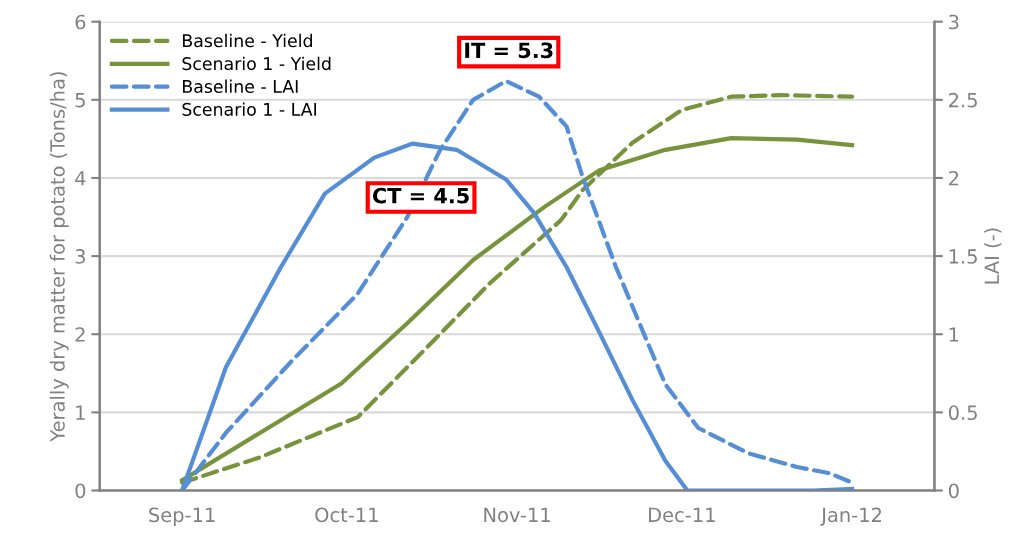 The height and width of the screenshot is (542, 1028). I want to click on y-tick-label: 4, so click(80, 178).